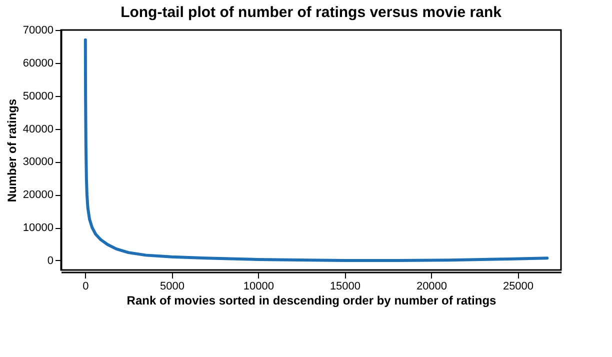 The height and width of the screenshot is (357, 612). Describe the element at coordinates (38, 228) in the screenshot. I see `y-tick-label: 10000` at that location.